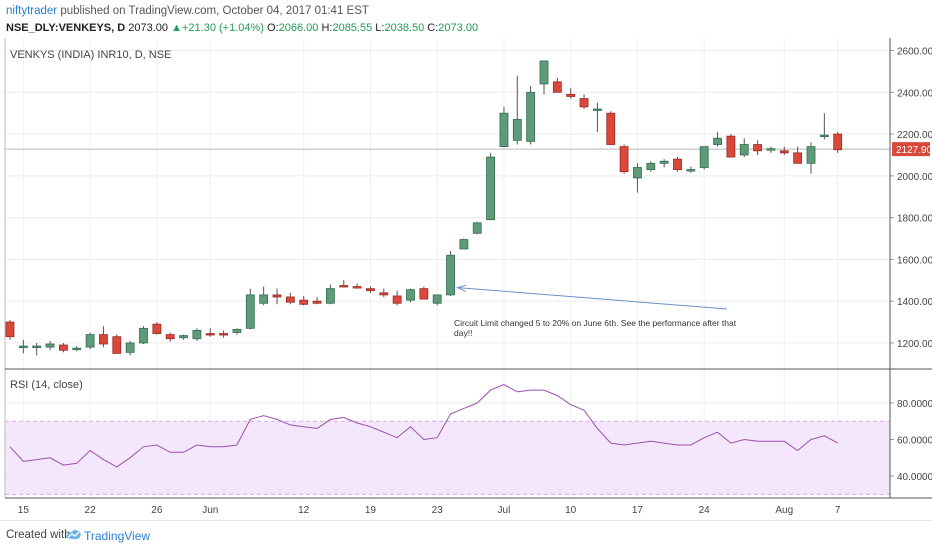 This screenshot has height=550, width=932. Describe the element at coordinates (638, 510) in the screenshot. I see `time-tick-label: 17` at that location.